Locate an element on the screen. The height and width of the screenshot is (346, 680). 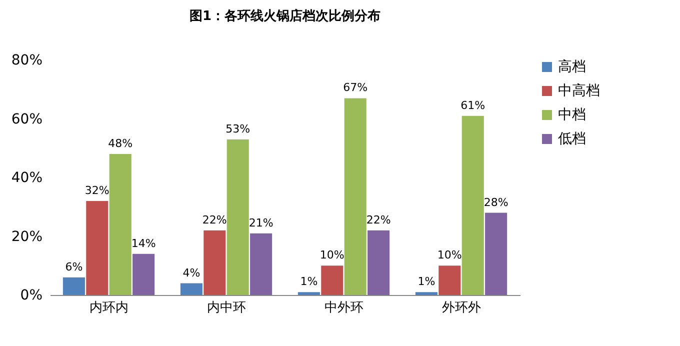
y-tick-label: 20% is located at coordinates (26, 236).